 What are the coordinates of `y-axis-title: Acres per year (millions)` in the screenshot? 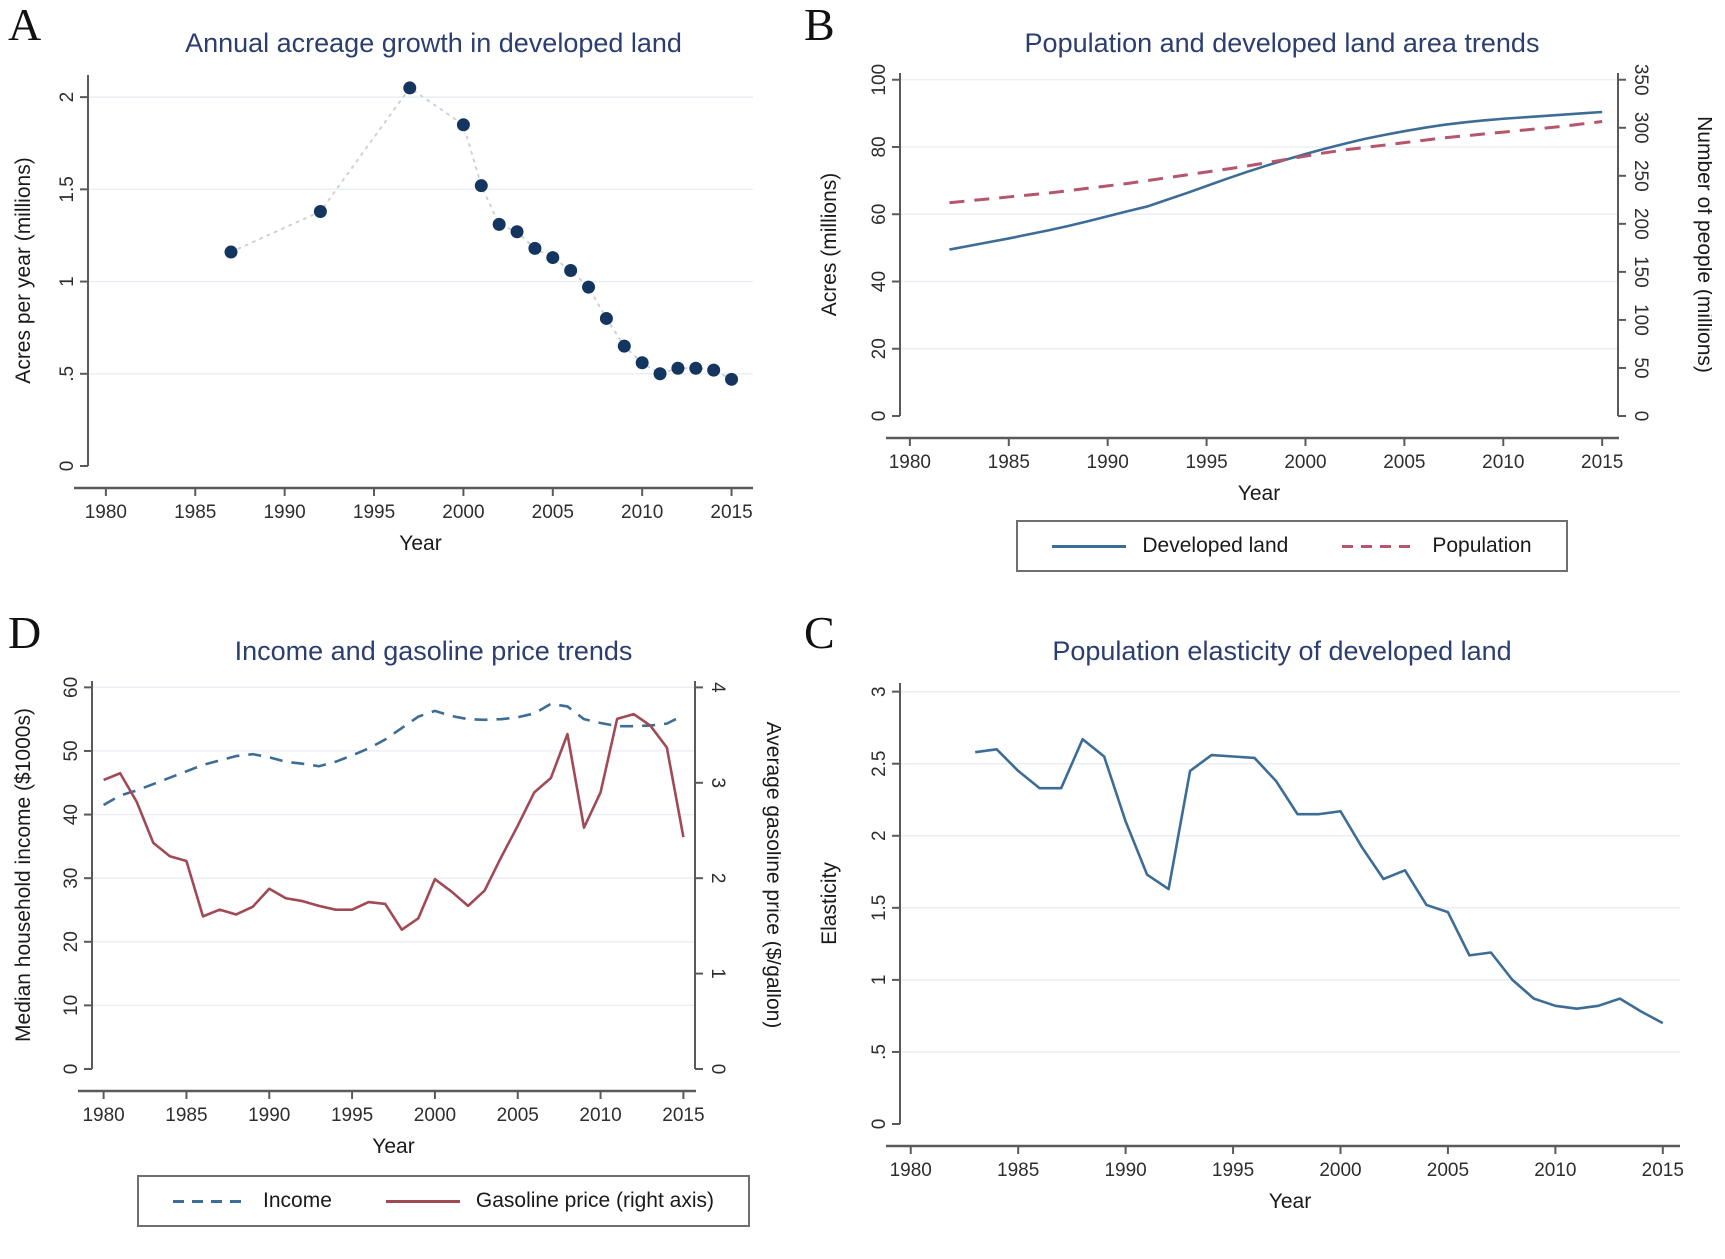 It's located at (23, 270).